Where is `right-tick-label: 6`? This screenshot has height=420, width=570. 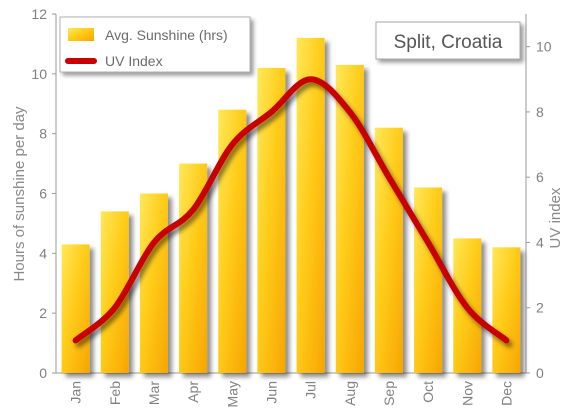
right-tick-label: 6 is located at coordinates (540, 177).